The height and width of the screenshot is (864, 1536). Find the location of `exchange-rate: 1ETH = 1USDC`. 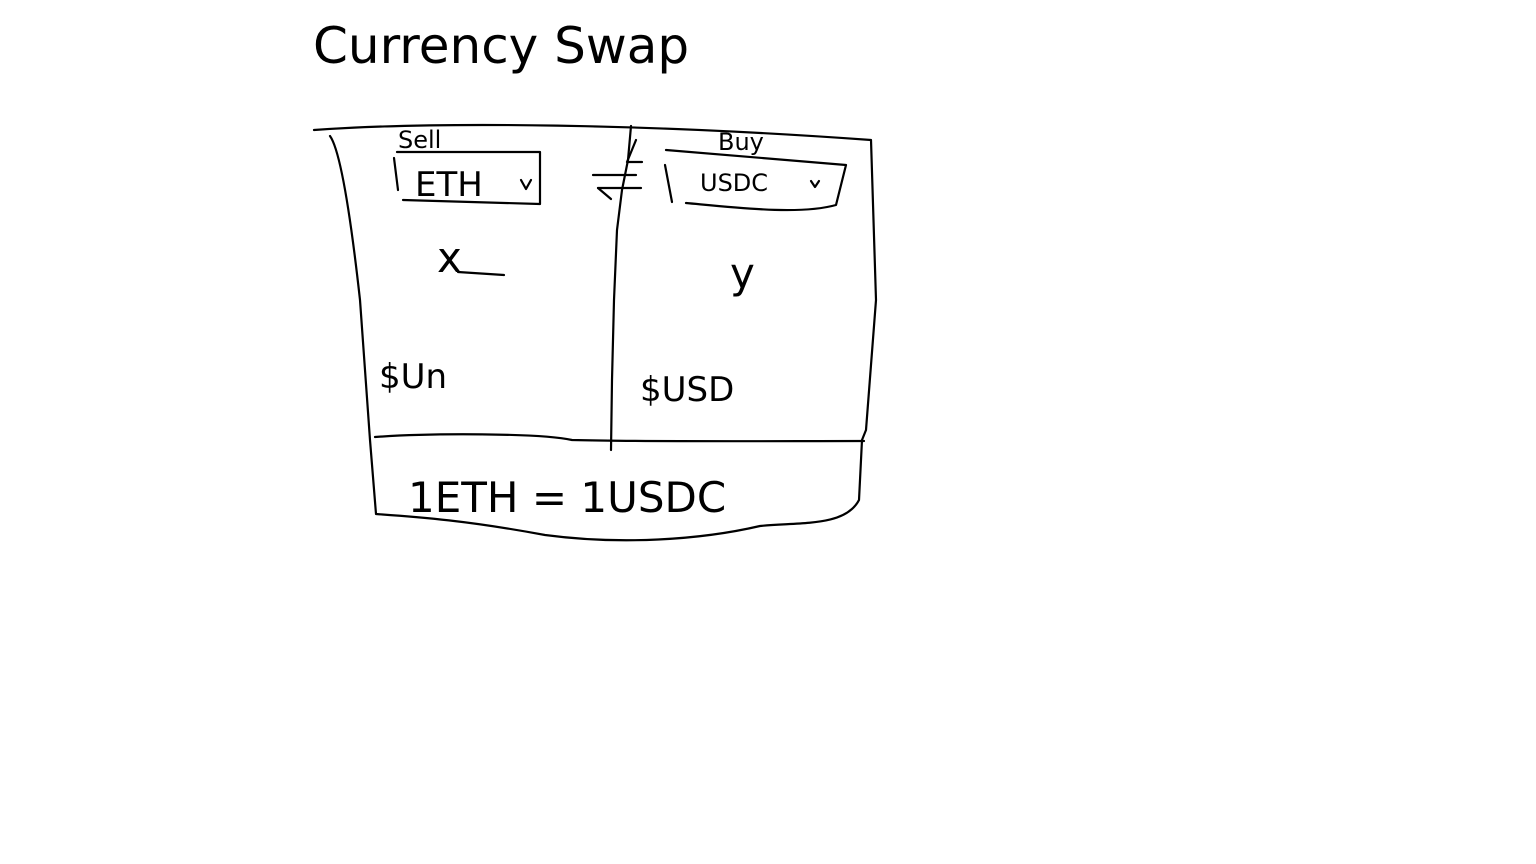

exchange-rate: 1ETH = 1USDC is located at coordinates (567, 497).